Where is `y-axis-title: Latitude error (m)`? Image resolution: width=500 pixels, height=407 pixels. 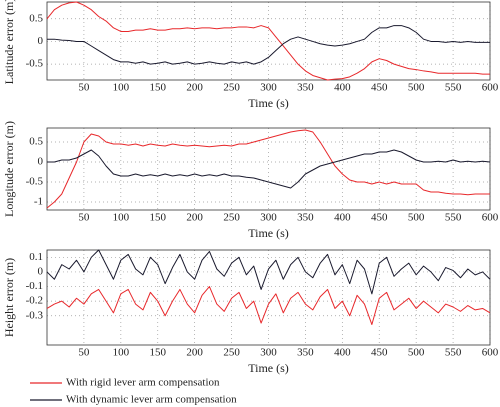
y-axis-title: Latitude error (m) is located at coordinates (9, 42).